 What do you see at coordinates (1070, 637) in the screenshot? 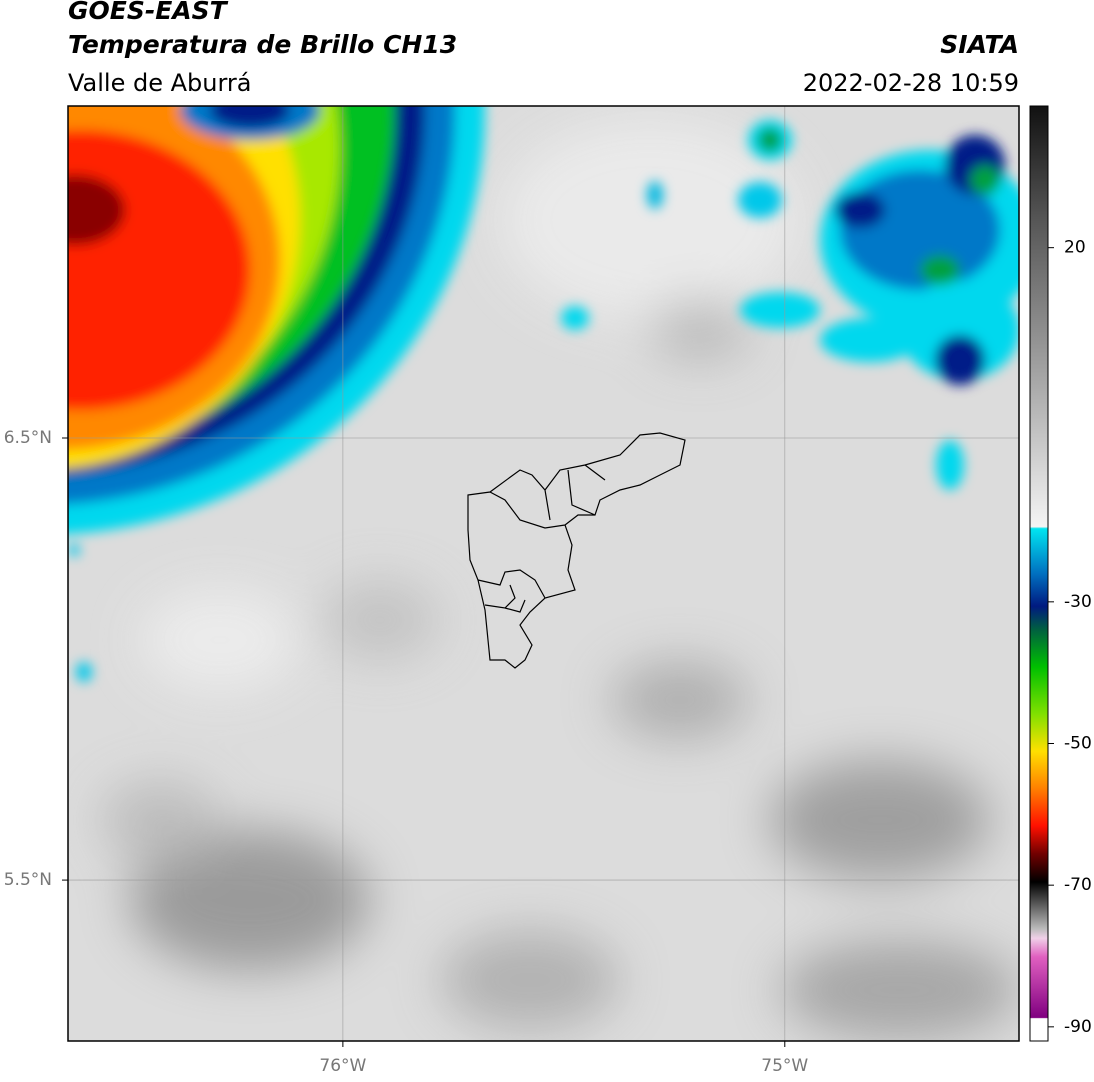
I see `colorbar-ticks: 20 -30 -50 -70 -90` at bounding box center [1070, 637].